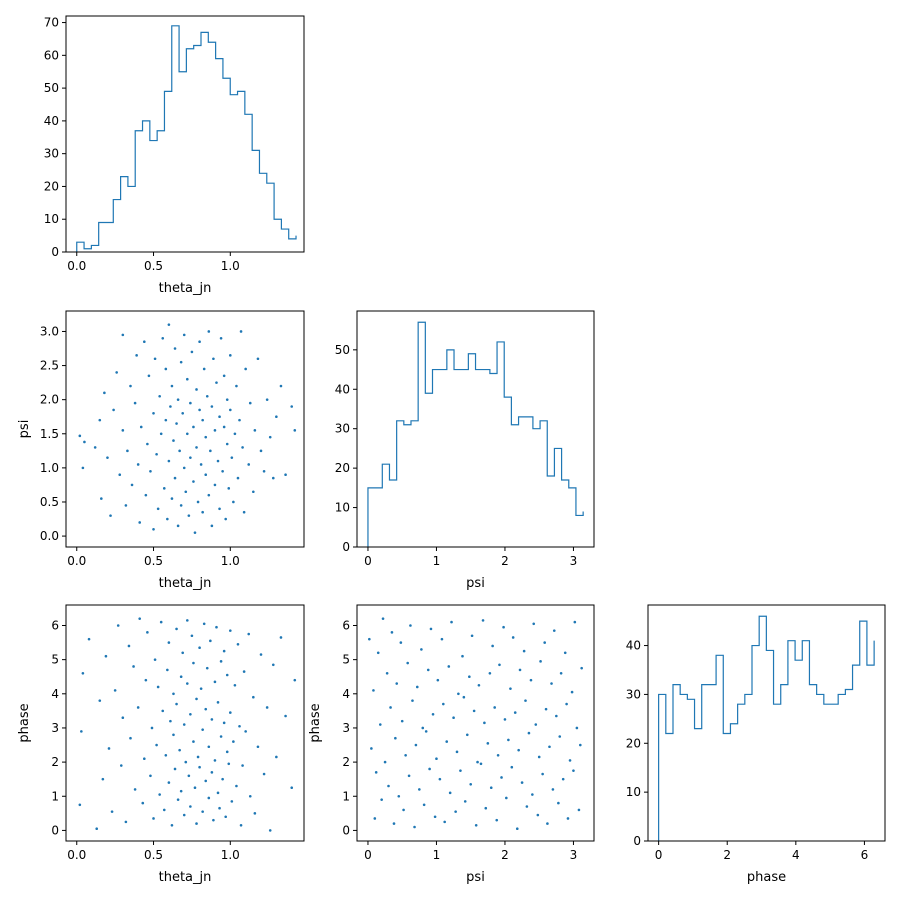  Describe the element at coordinates (49, 434) in the screenshot. I see `y-tick-label: 1.5` at that location.